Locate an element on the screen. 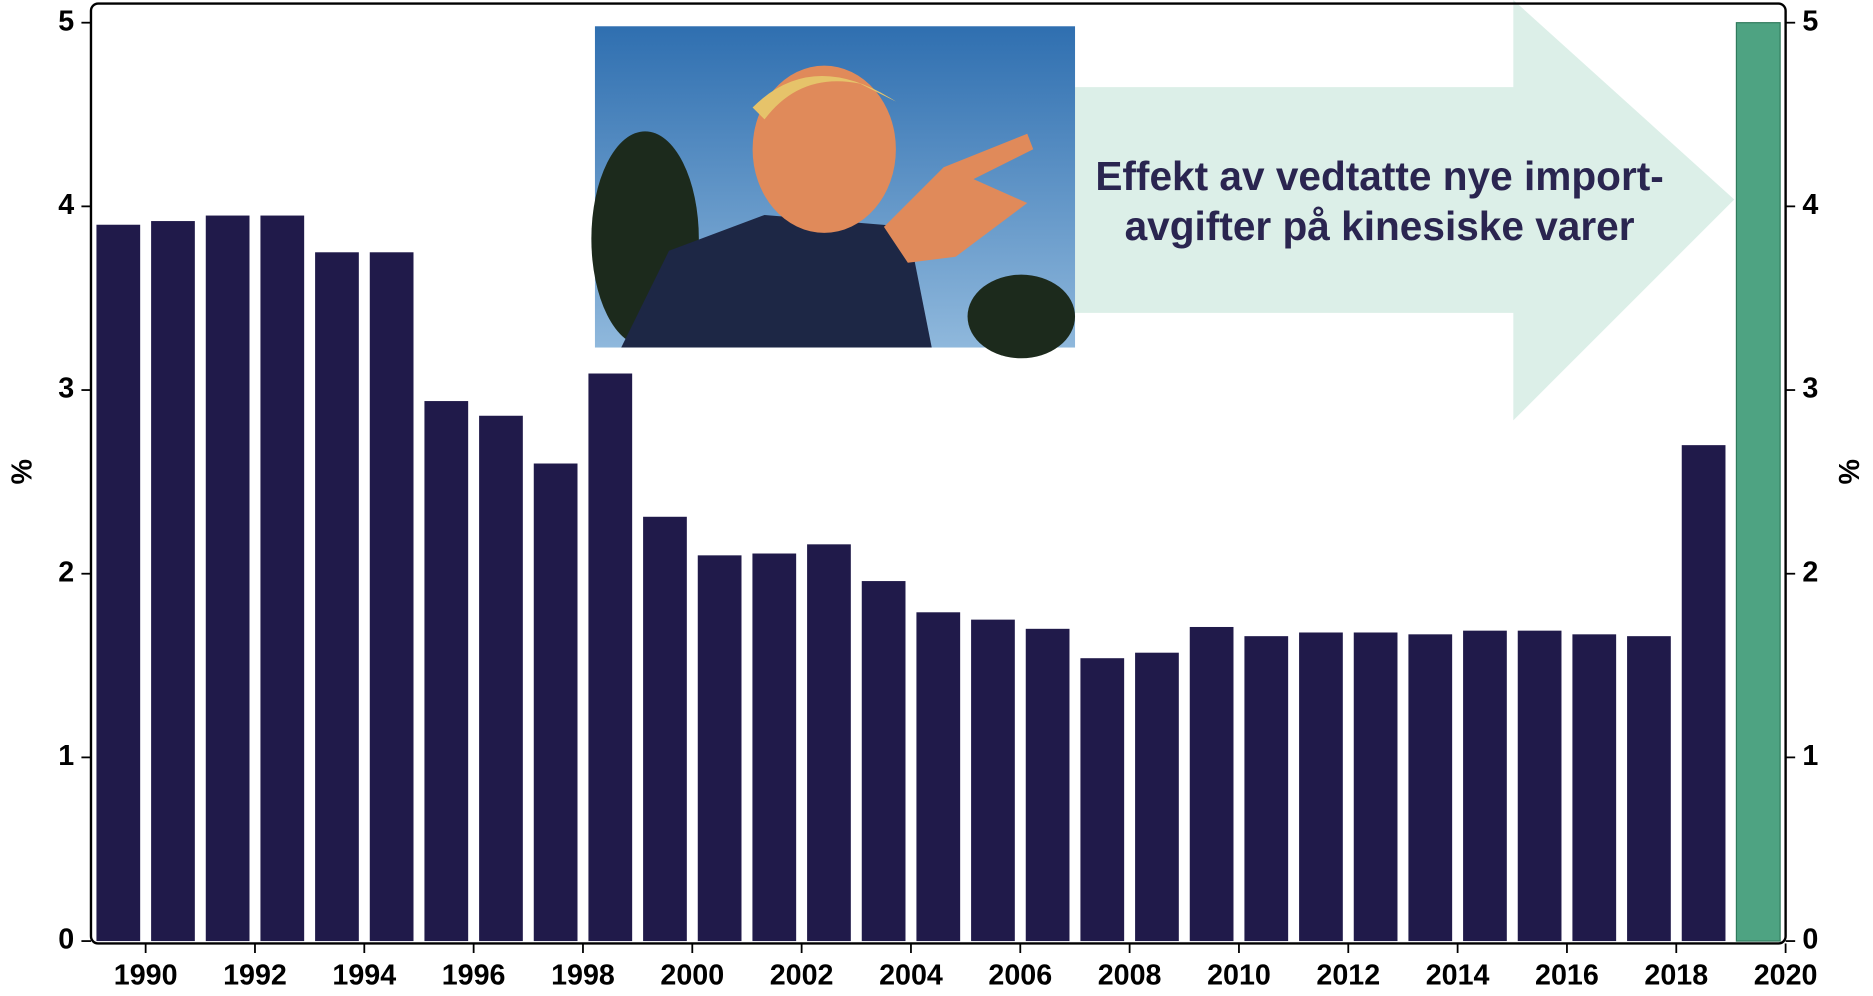 This screenshot has width=1873, height=996. y-tick-label: 5 is located at coordinates (66, 21).